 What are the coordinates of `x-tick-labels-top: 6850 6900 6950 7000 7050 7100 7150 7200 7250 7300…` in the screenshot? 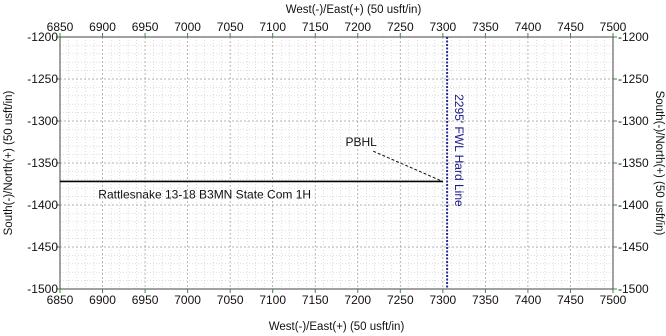 It's located at (337, 27).